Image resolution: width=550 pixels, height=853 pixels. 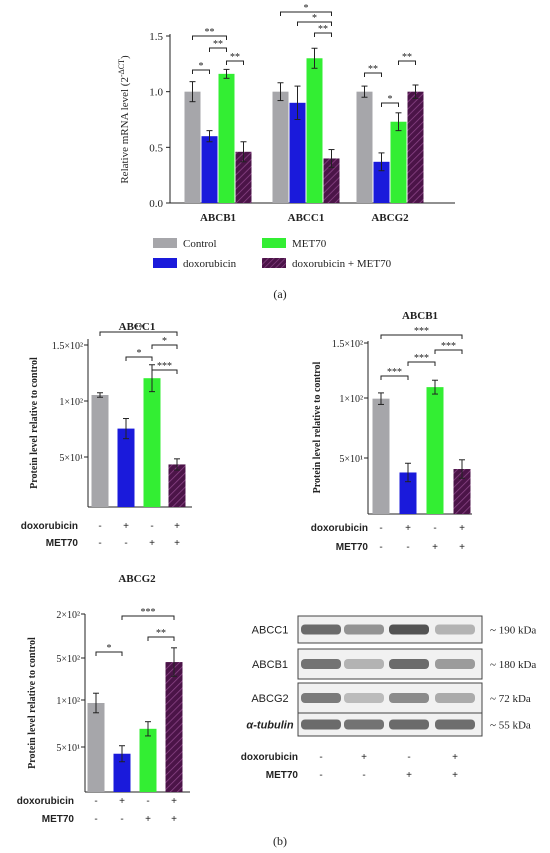 I want to click on y-tick-label: 1.0, so click(x=156, y=93).